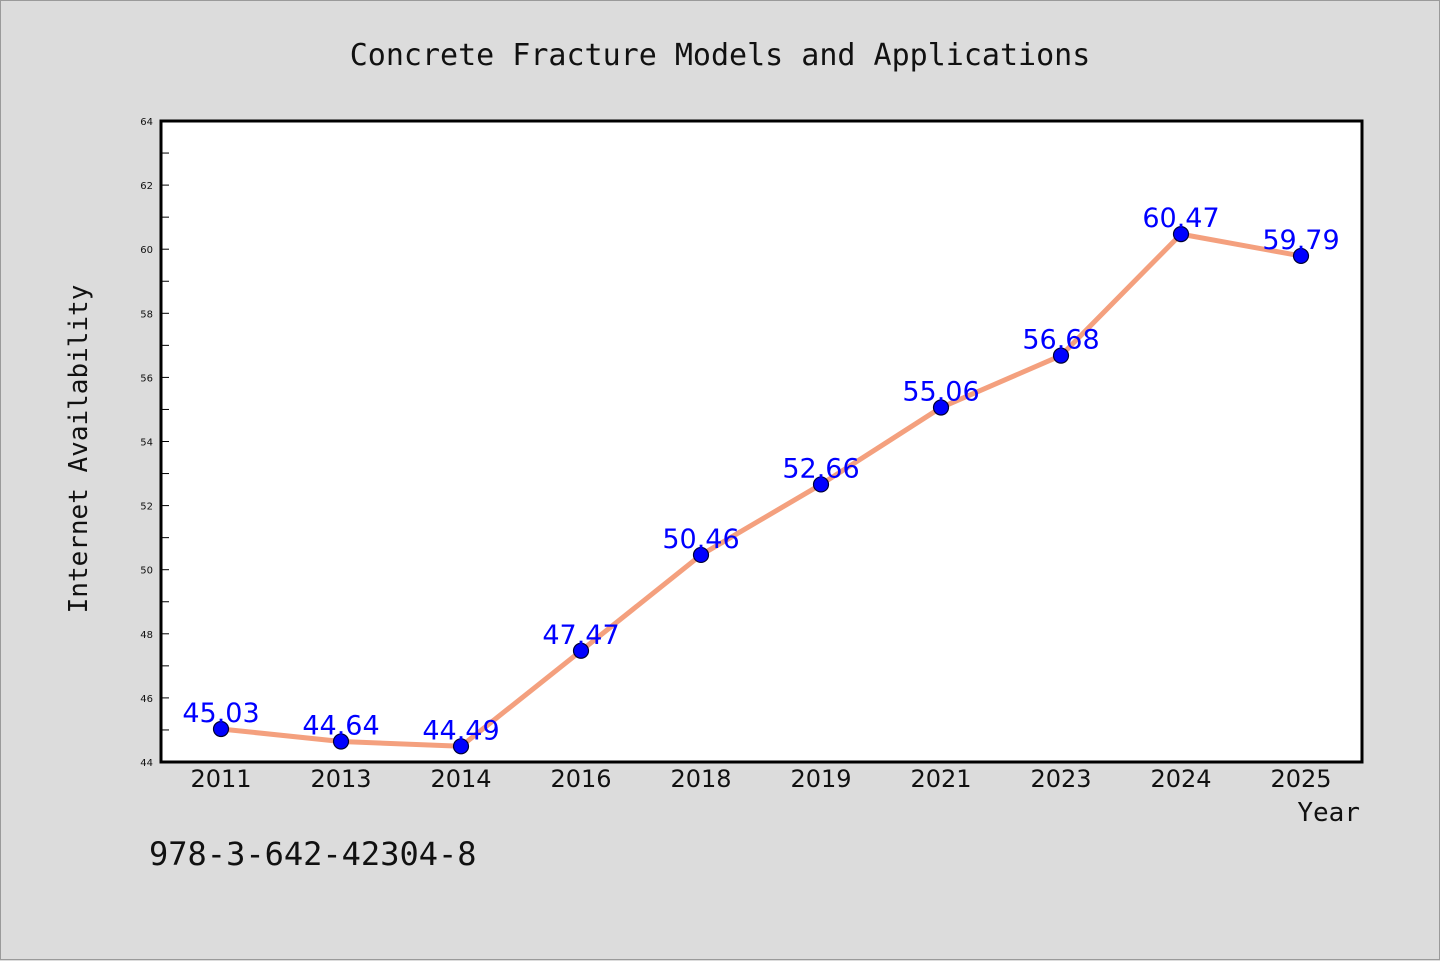  What do you see at coordinates (220, 779) in the screenshot?
I see `x-tick-label: 2011` at bounding box center [220, 779].